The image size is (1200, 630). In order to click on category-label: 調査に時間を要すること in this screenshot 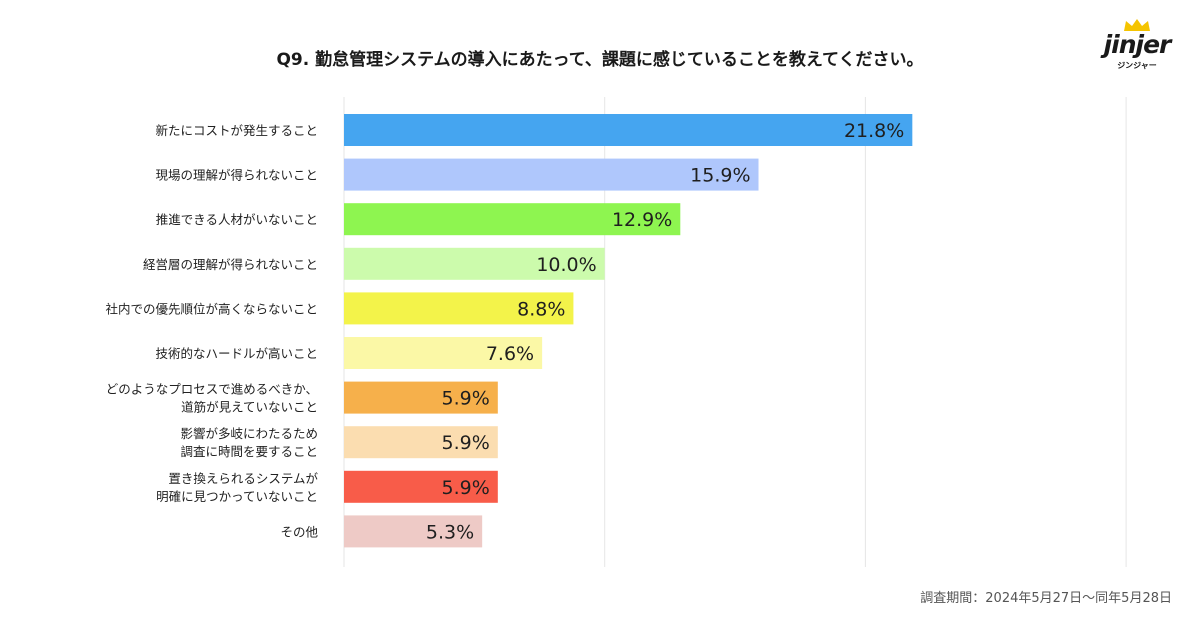, I will do `click(249, 451)`.